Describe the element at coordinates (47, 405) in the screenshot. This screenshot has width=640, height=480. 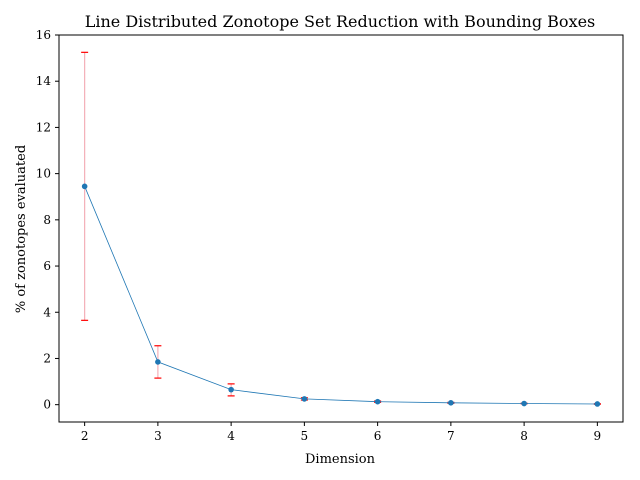
I see `y-tick-label: 0` at that location.